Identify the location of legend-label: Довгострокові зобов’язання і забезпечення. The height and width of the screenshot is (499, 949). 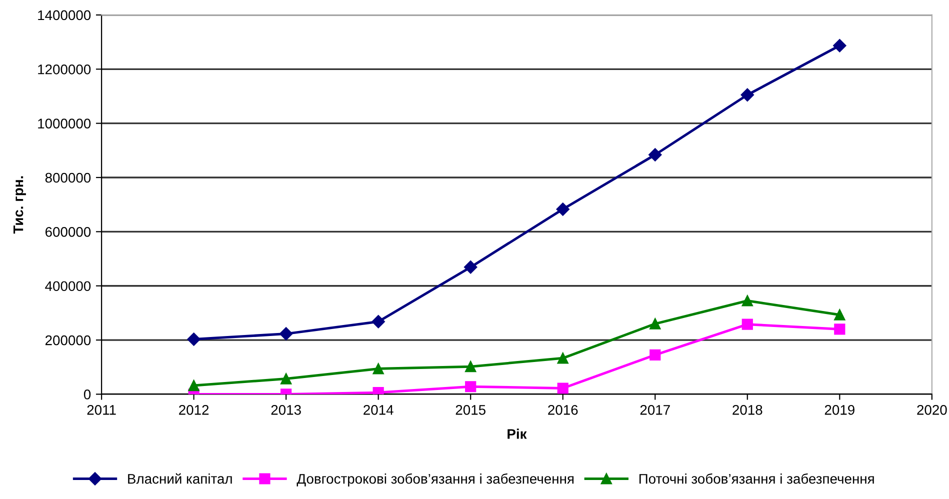
(435, 479).